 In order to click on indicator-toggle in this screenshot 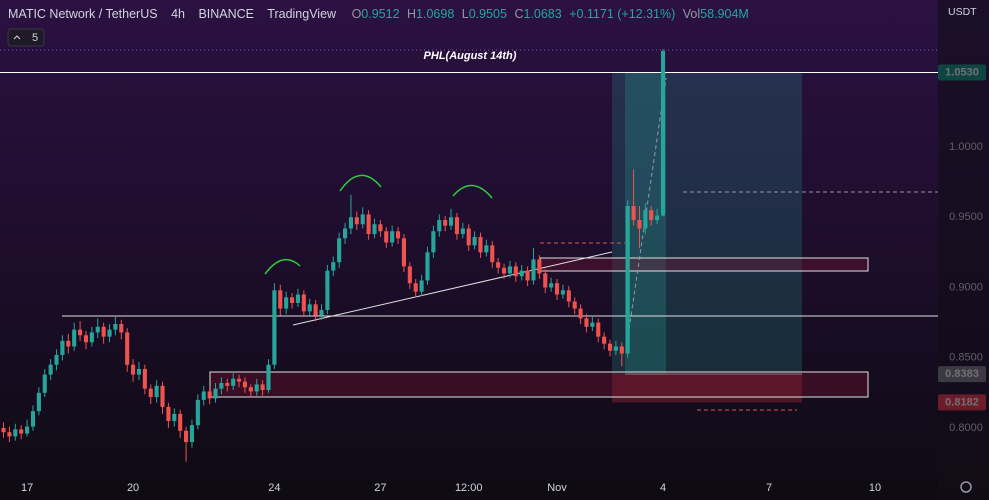, I will do `click(26, 37)`.